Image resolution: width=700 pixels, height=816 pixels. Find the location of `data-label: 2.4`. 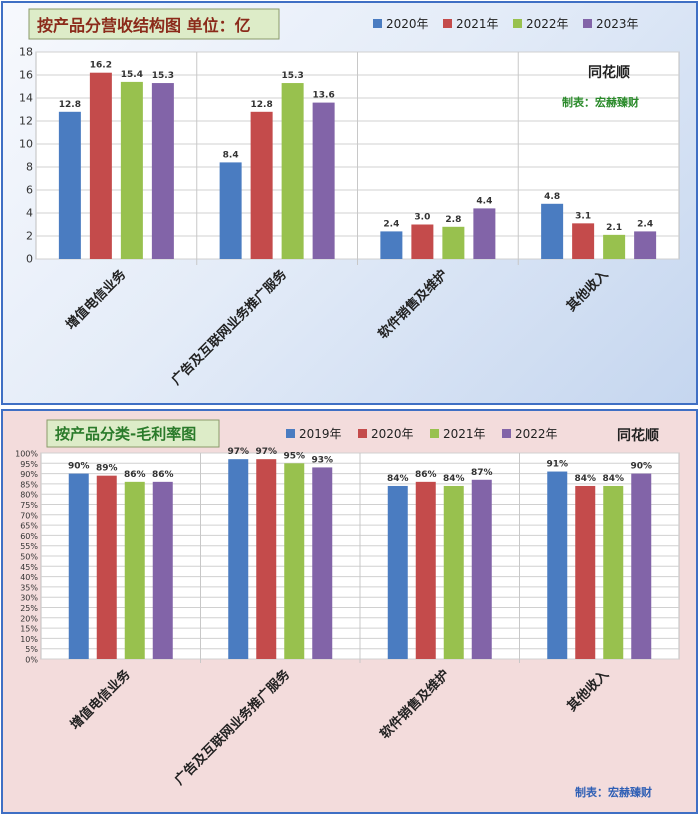

data-label: 2.4 is located at coordinates (645, 224).